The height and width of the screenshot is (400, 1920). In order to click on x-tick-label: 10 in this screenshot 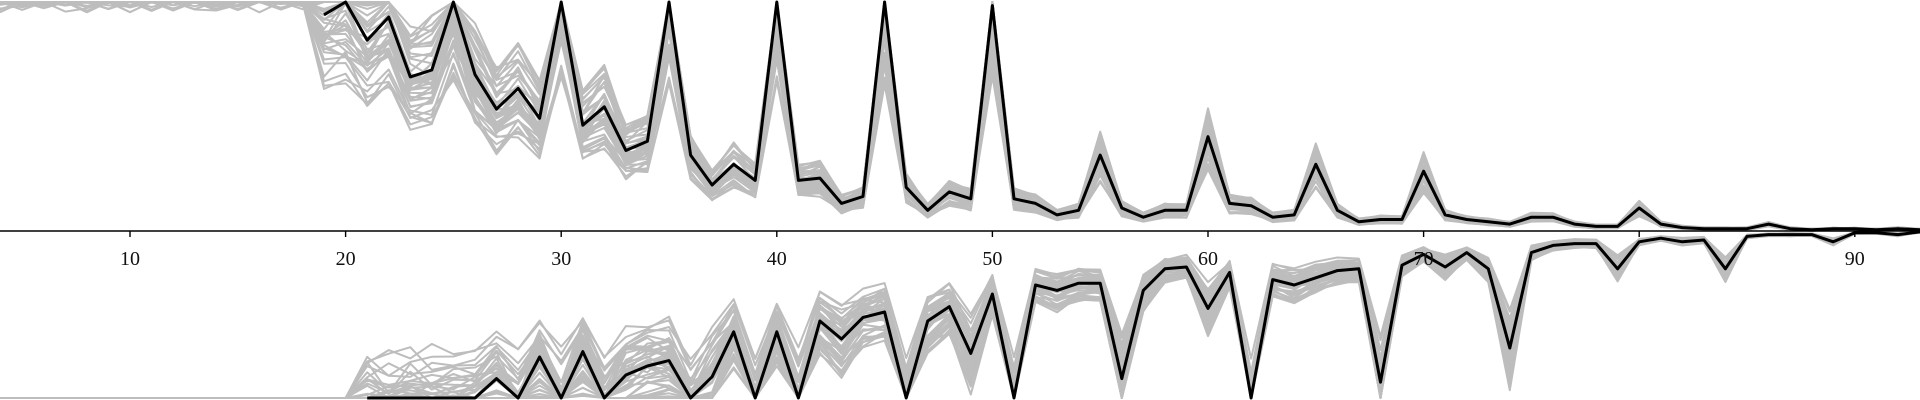, I will do `click(130, 259)`.